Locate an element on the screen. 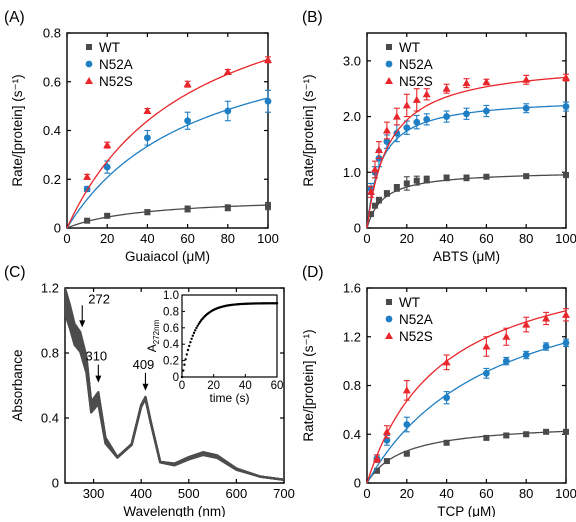  x-tick-label: 100 is located at coordinates (565, 238).